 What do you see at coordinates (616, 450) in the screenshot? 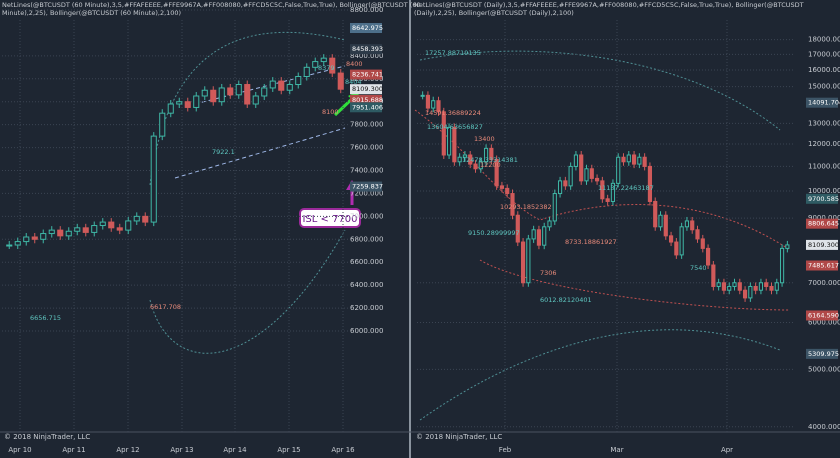
I see `x-tick-label: Mar` at bounding box center [616, 450].